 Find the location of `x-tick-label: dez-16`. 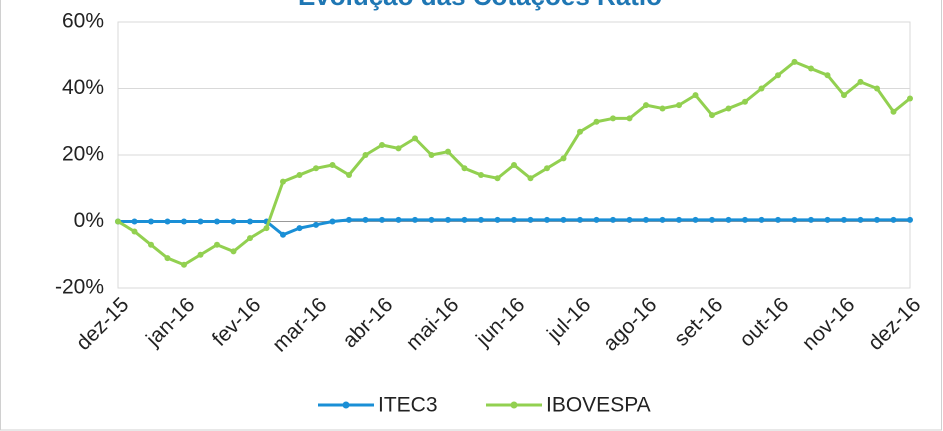

x-tick-label: dez-16 is located at coordinates (895, 324).